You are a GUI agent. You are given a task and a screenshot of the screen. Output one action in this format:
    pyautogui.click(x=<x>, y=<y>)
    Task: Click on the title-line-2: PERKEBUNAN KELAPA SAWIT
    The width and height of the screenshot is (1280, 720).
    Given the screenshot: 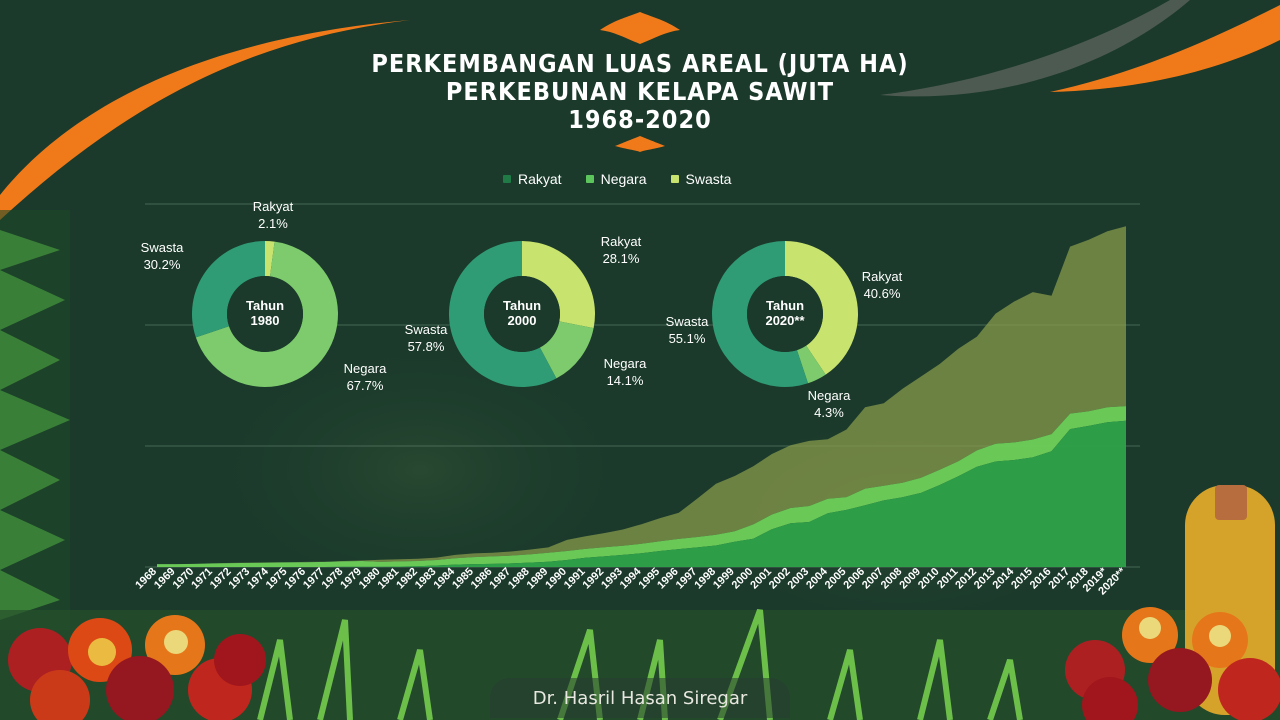 What is the action you would take?
    pyautogui.click(x=640, y=91)
    